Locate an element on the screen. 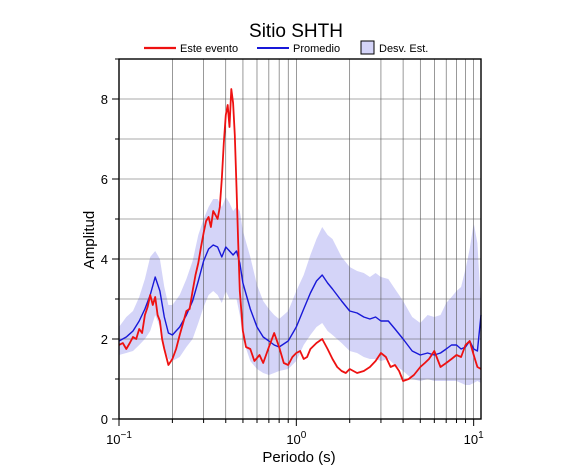 The image size is (586, 475). legend-label-promedio: Promedio is located at coordinates (316, 49).